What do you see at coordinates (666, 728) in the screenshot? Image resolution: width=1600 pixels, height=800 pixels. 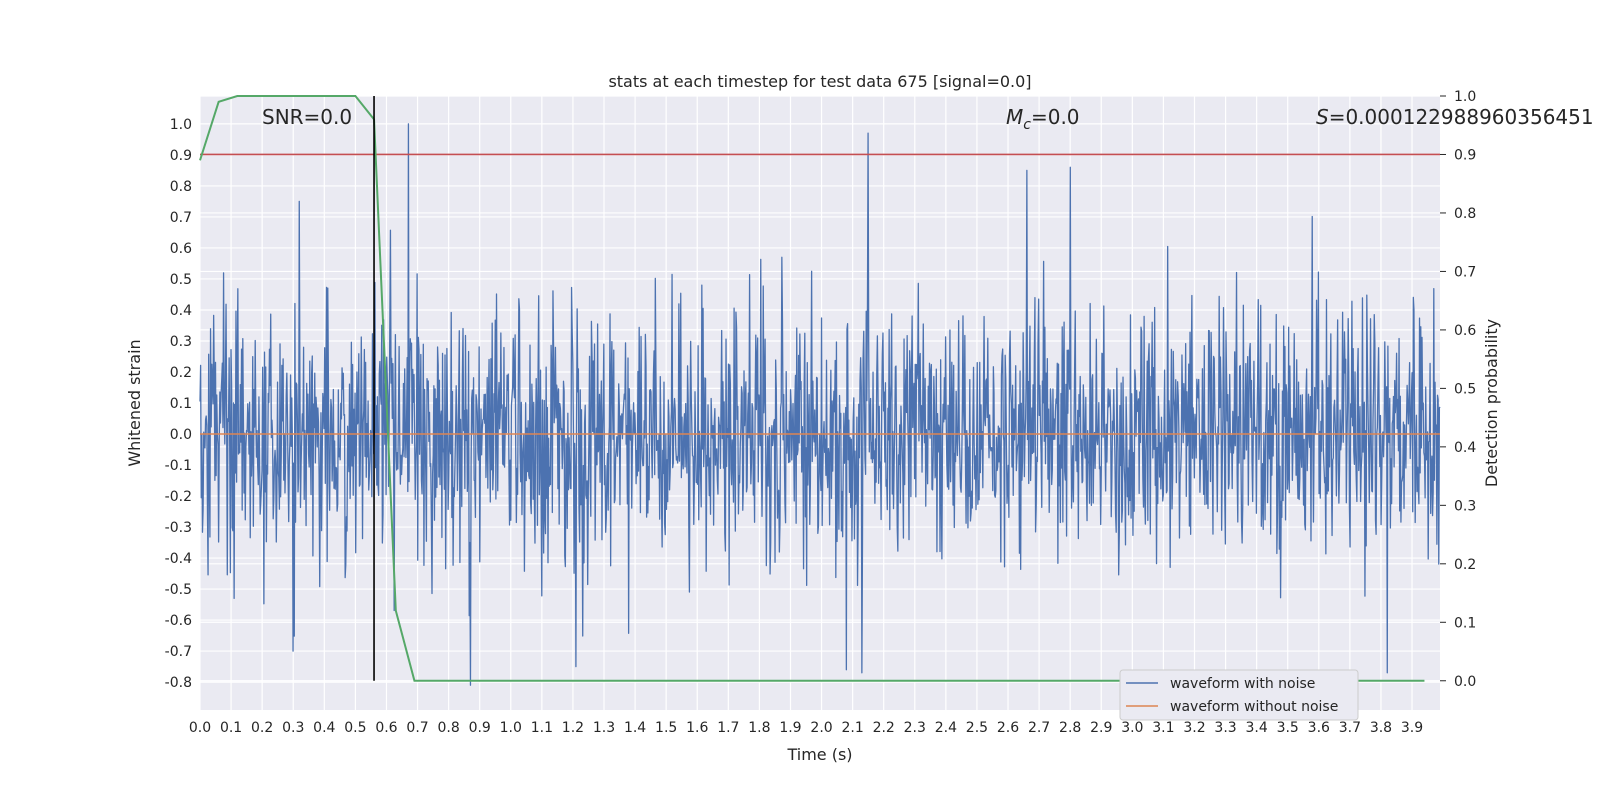 I see `x-tick-label: 1.5` at bounding box center [666, 728].